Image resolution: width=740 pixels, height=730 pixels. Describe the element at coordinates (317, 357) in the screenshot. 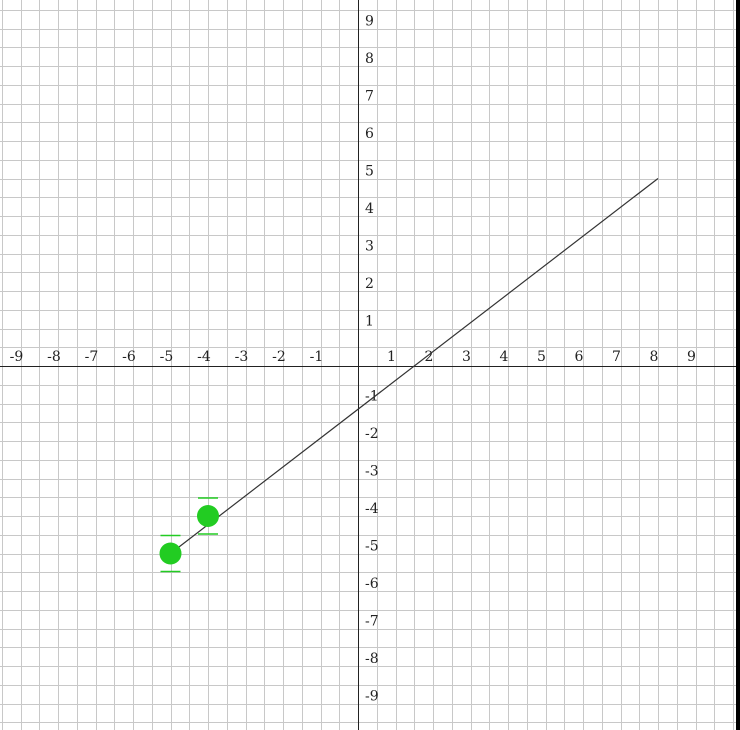

I see `x-tick-label: -1` at that location.